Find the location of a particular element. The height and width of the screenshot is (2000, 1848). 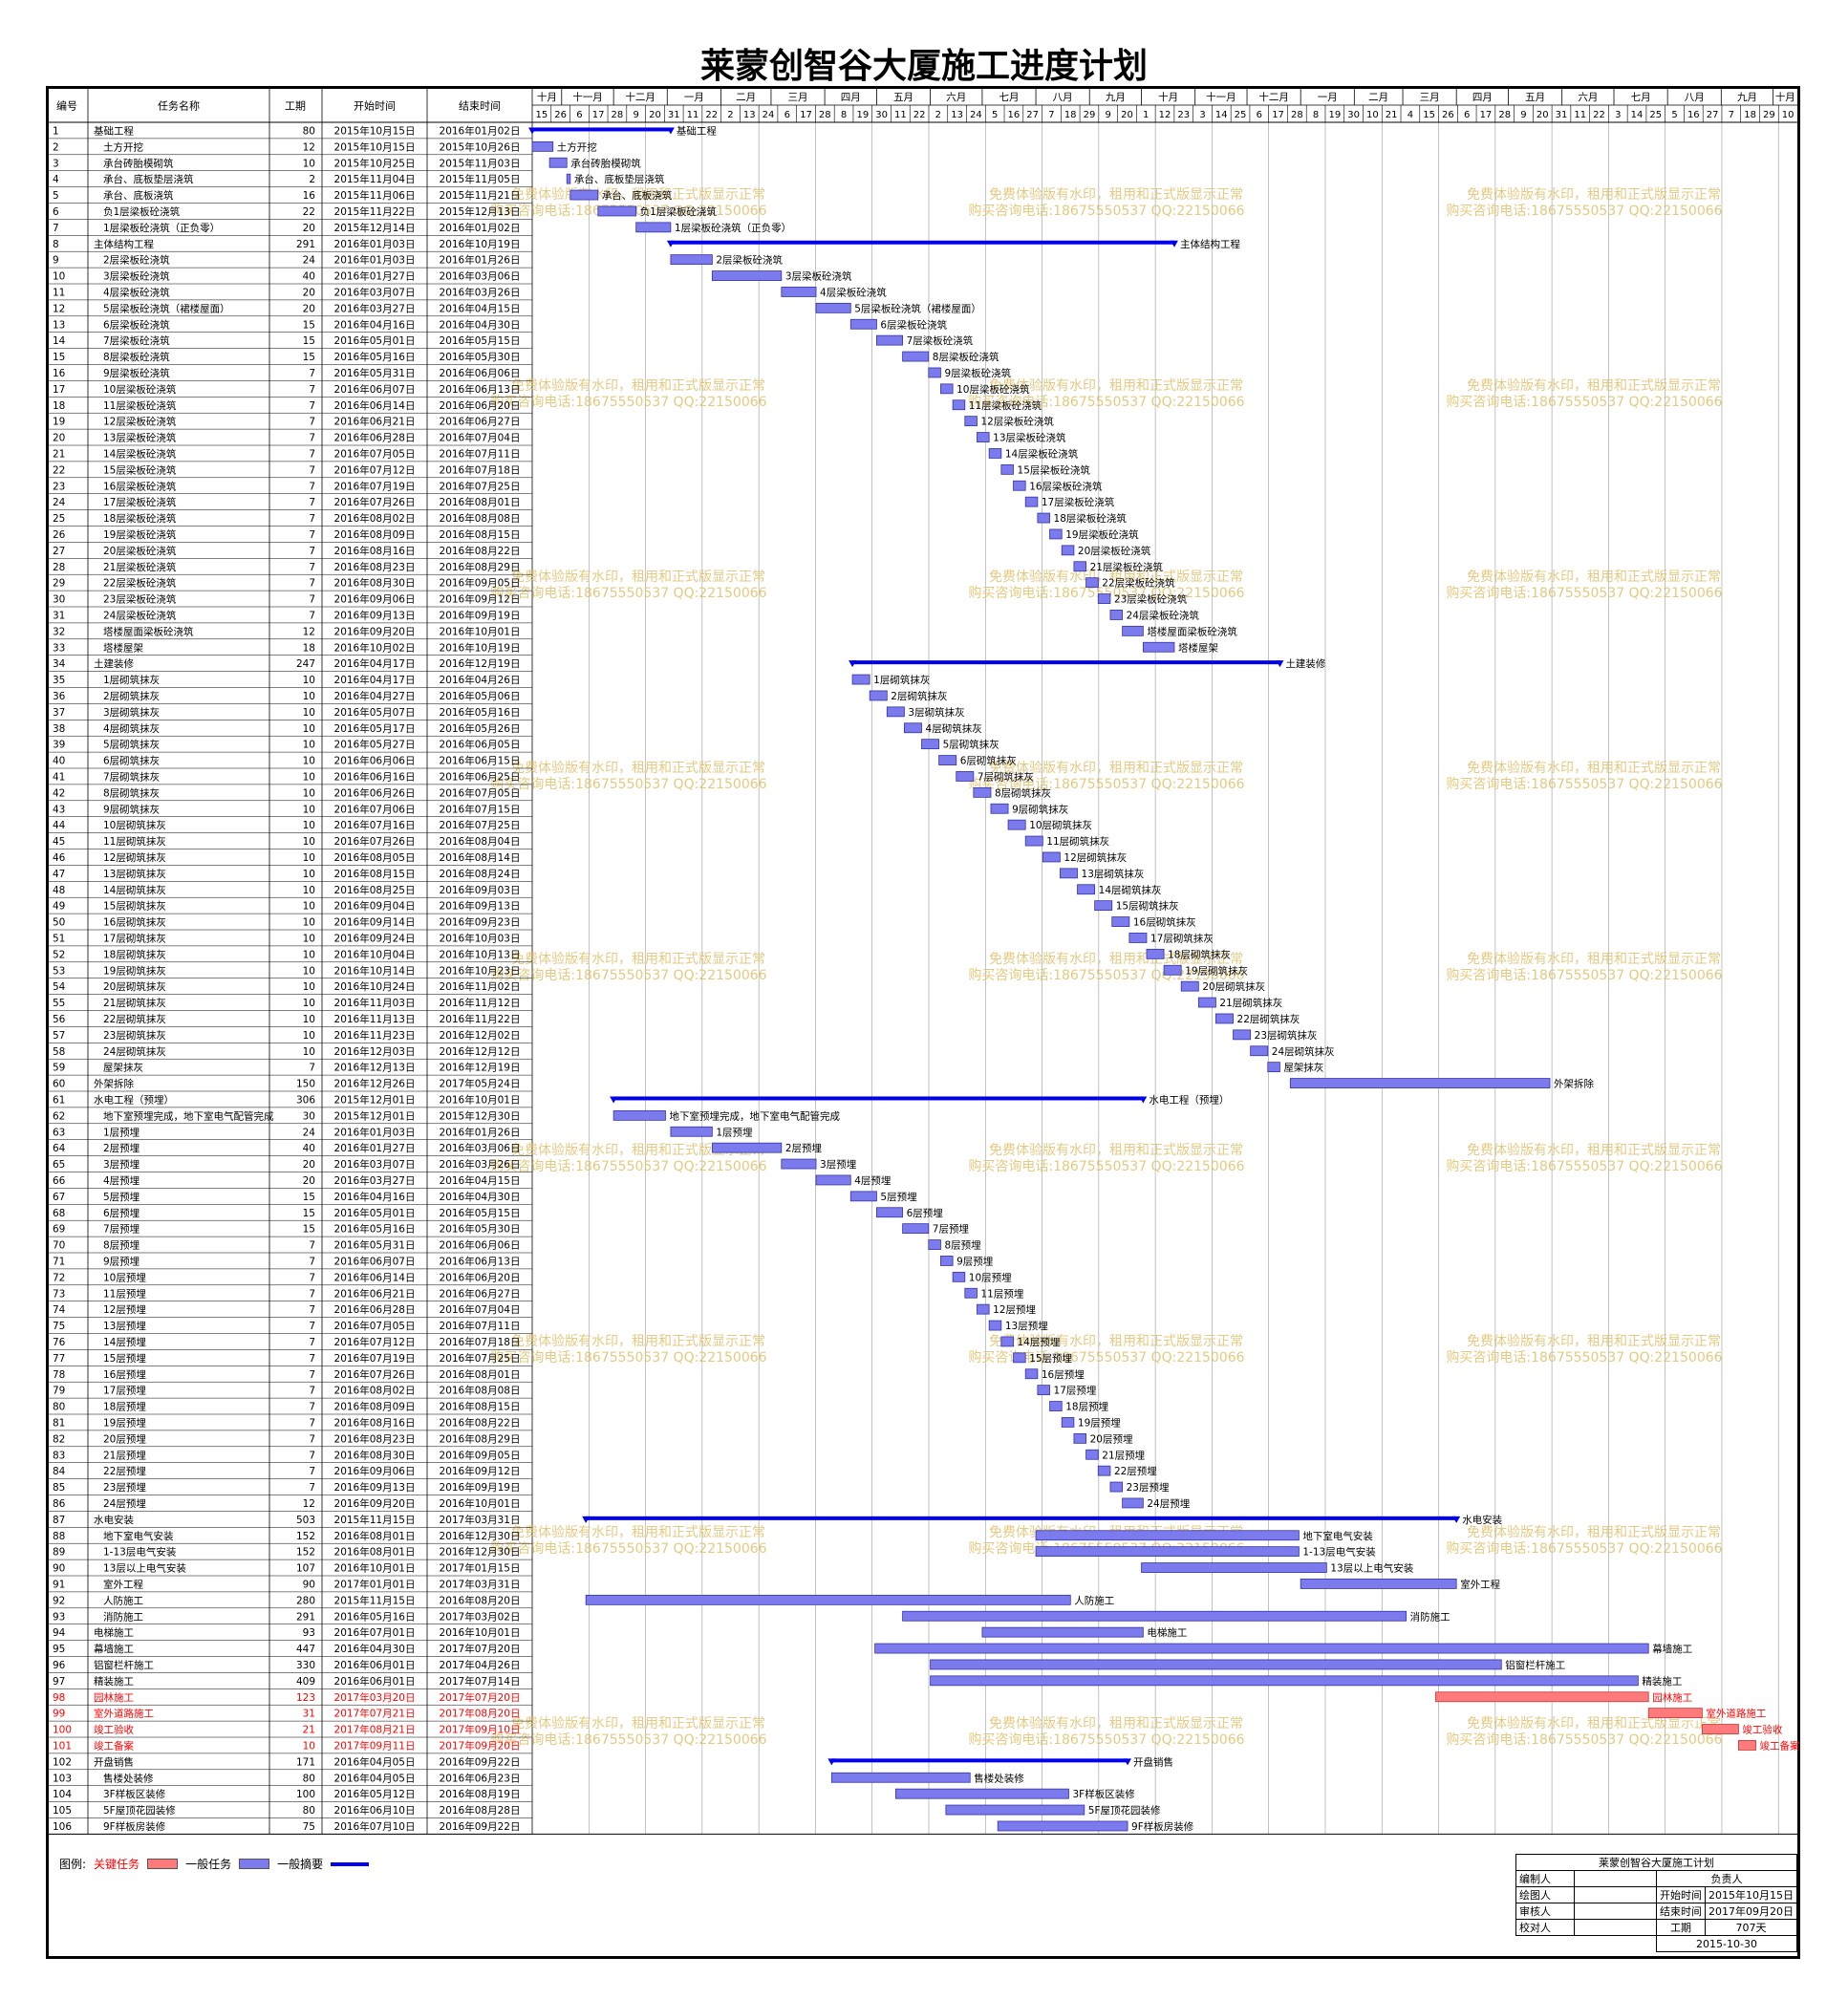

task-name: 11层预埋 is located at coordinates (124, 1294).